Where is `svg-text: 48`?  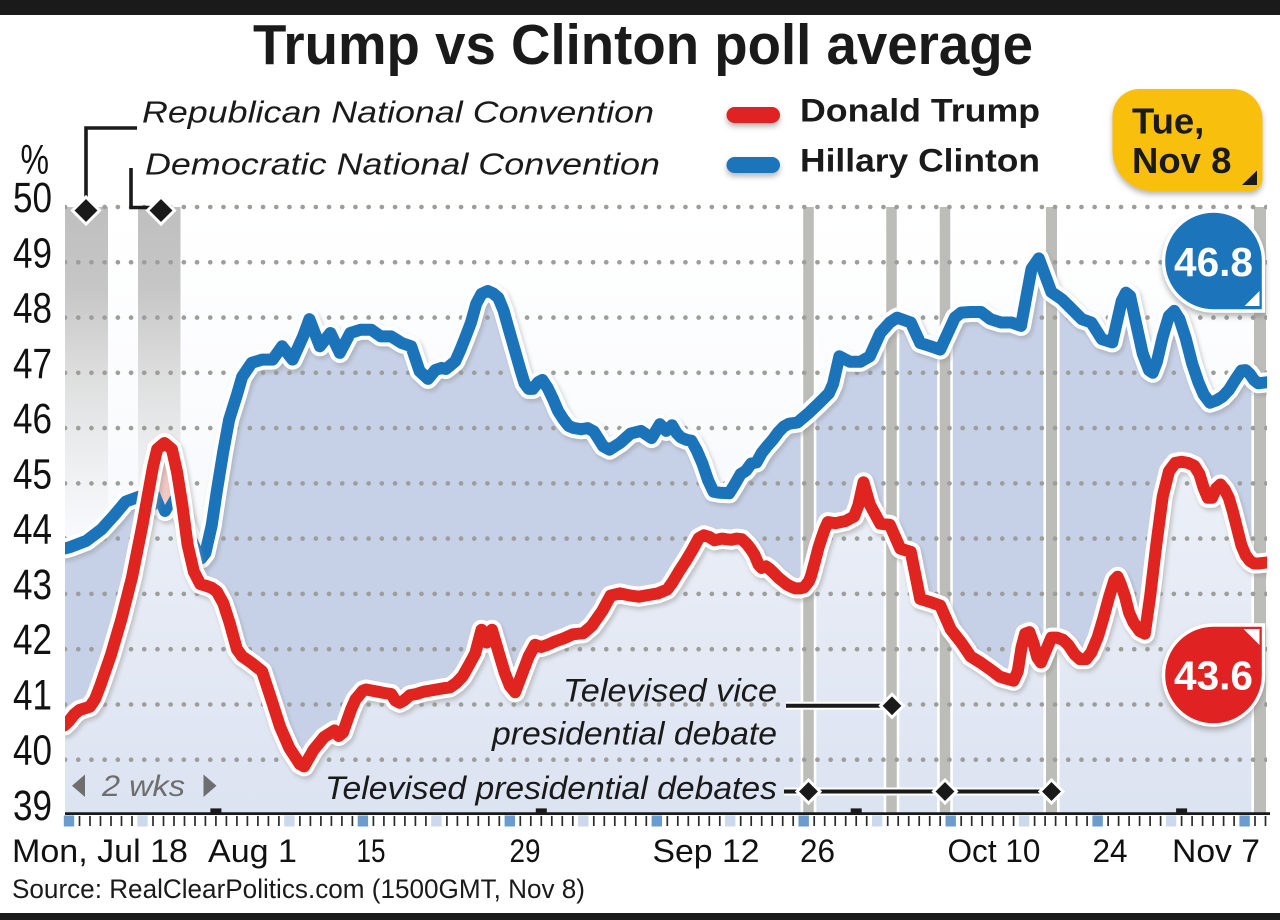
svg-text: 48 is located at coordinates (32, 309).